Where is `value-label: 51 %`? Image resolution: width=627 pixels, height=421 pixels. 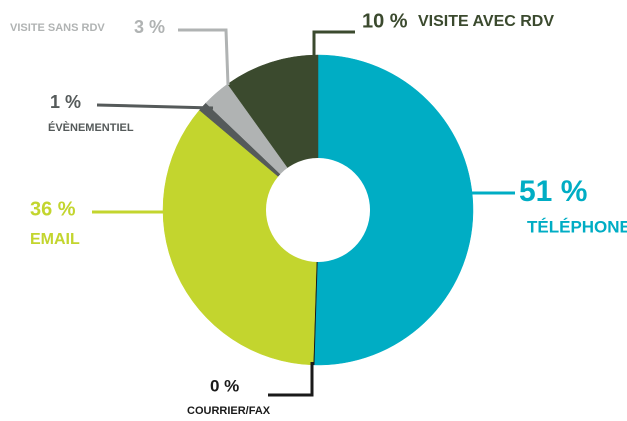 value-label: 51 % is located at coordinates (553, 191).